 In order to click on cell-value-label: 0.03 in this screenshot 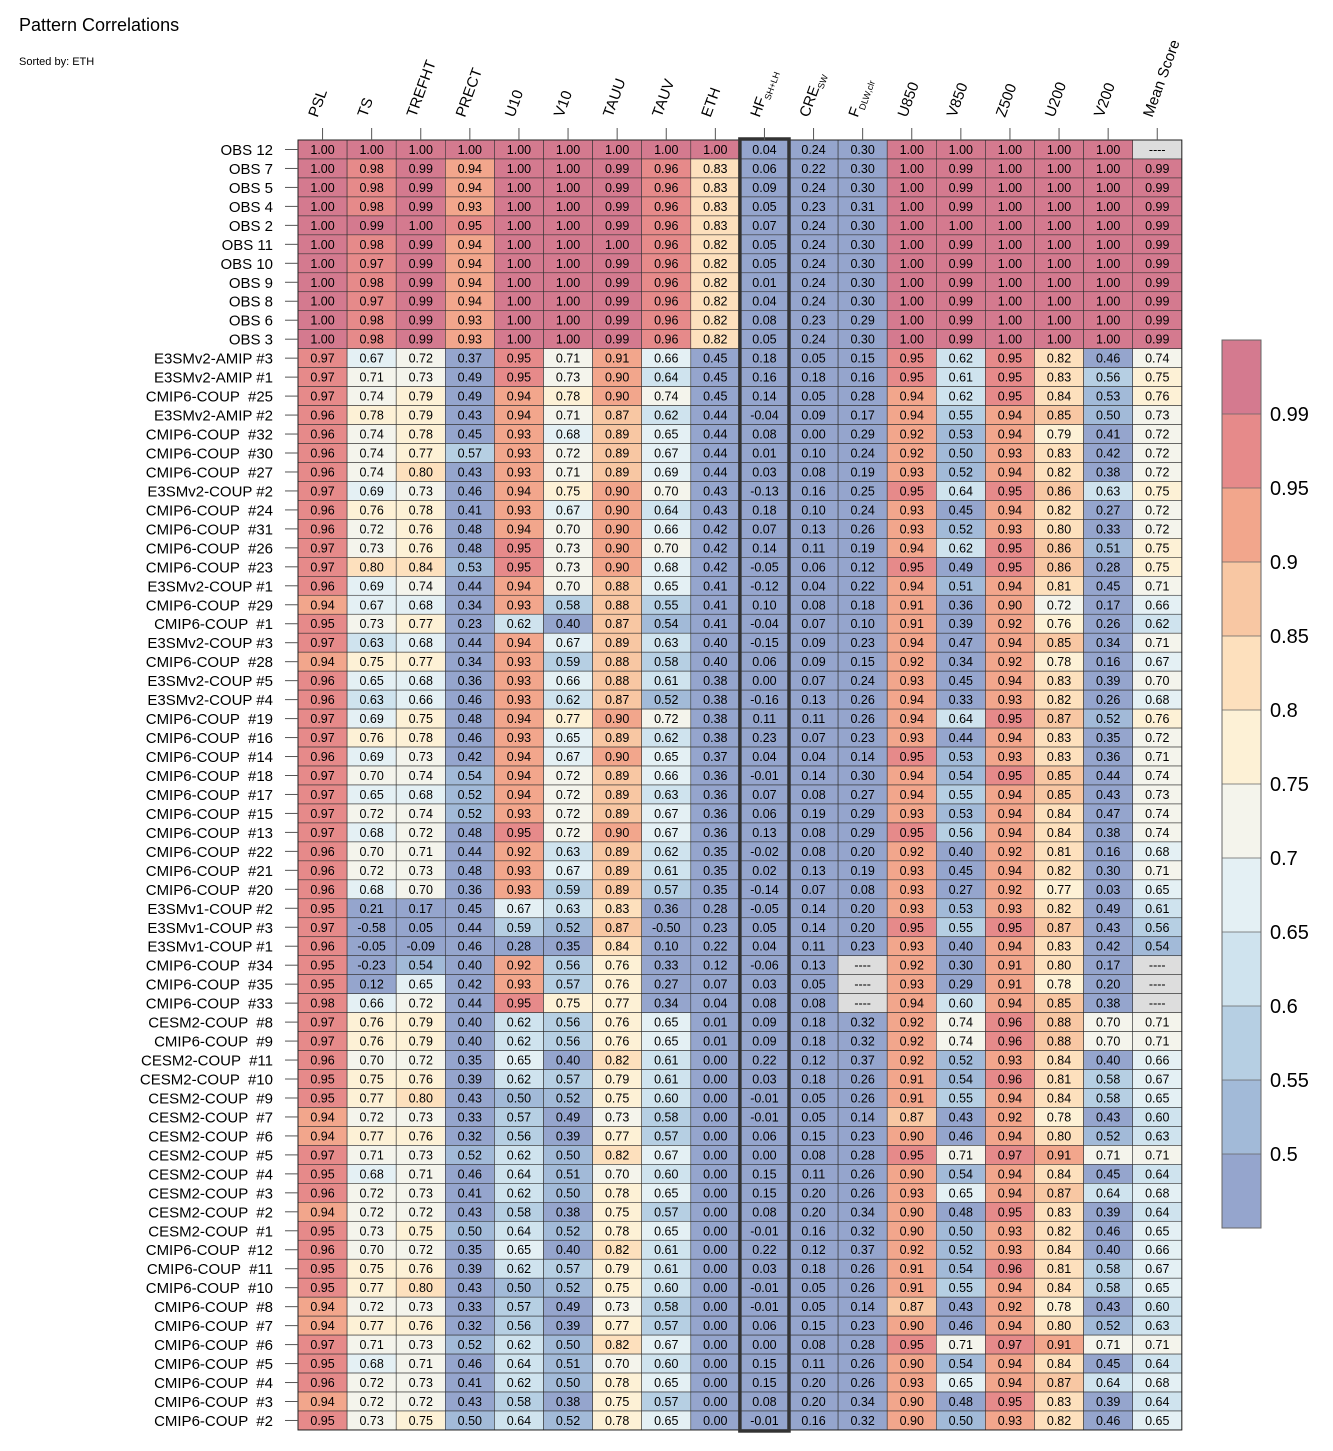, I will do `click(764, 472)`.